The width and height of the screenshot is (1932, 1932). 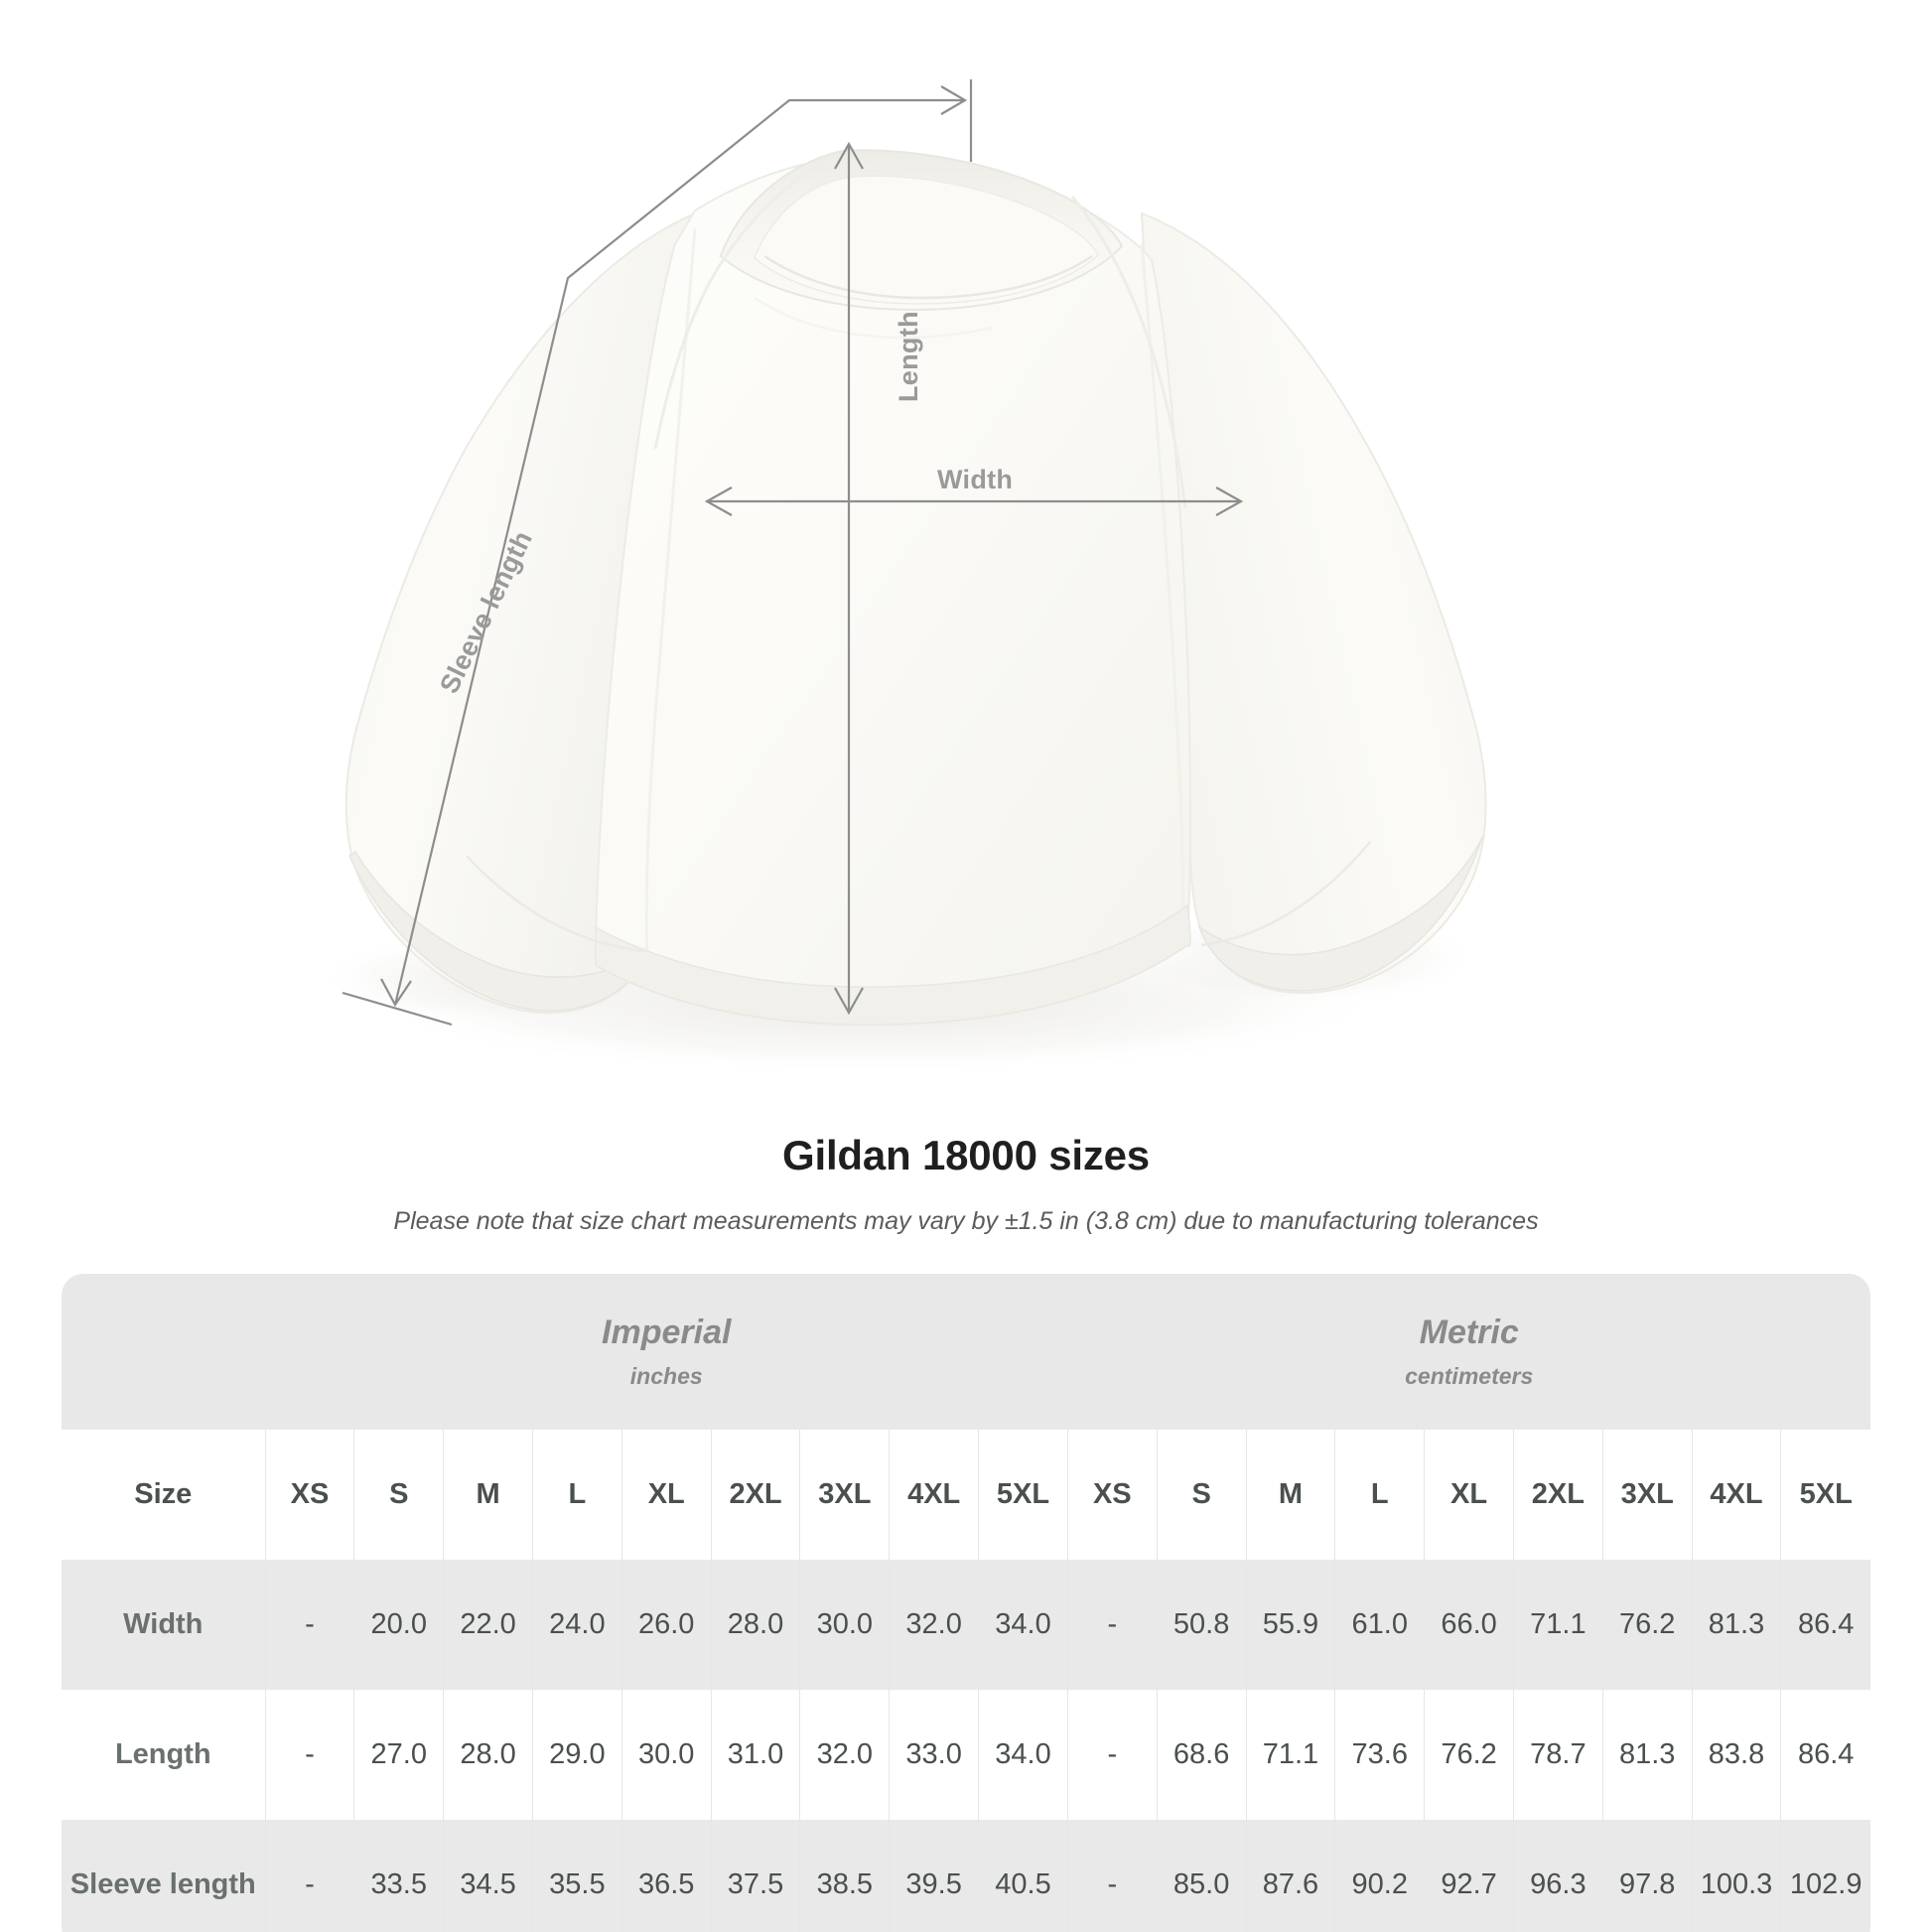 What do you see at coordinates (577, 1495) in the screenshot?
I see `size-col-imperial-l: L` at bounding box center [577, 1495].